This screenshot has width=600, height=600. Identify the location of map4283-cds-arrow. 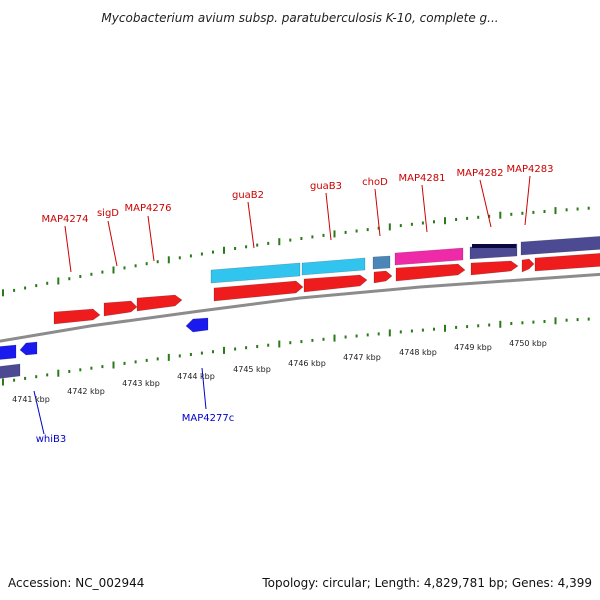
(567, 262).